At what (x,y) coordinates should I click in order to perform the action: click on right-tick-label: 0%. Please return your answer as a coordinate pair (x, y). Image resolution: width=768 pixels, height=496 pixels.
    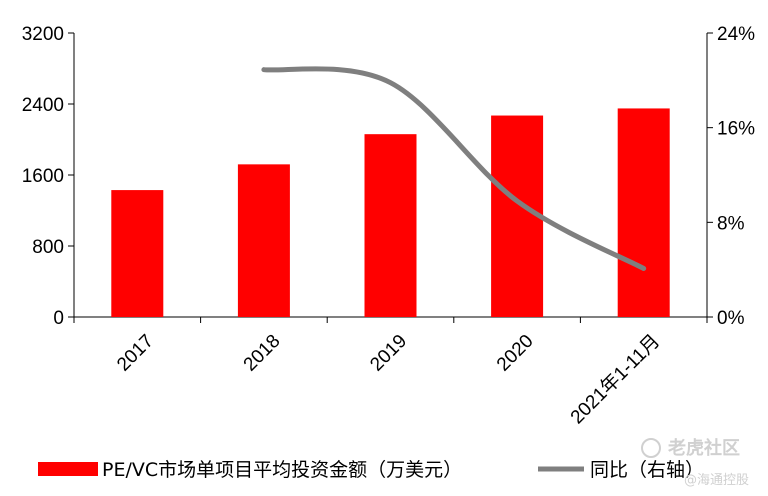
    Looking at the image, I should click on (731, 318).